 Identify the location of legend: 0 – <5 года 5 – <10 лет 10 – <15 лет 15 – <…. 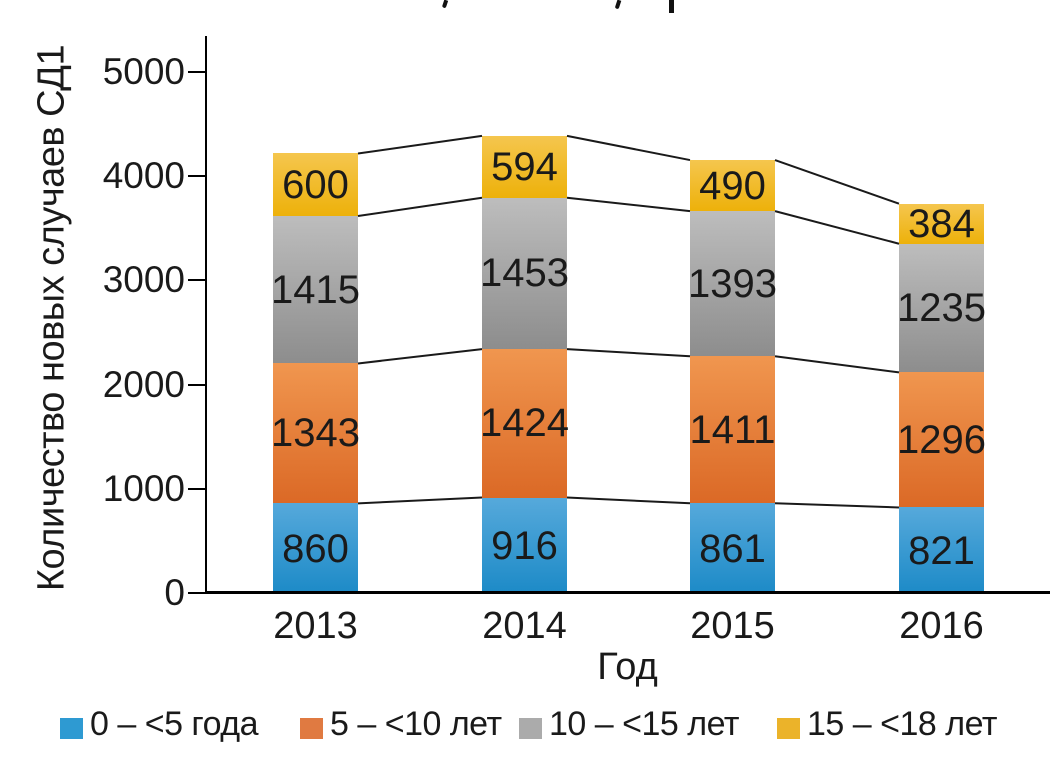
(527, 726).